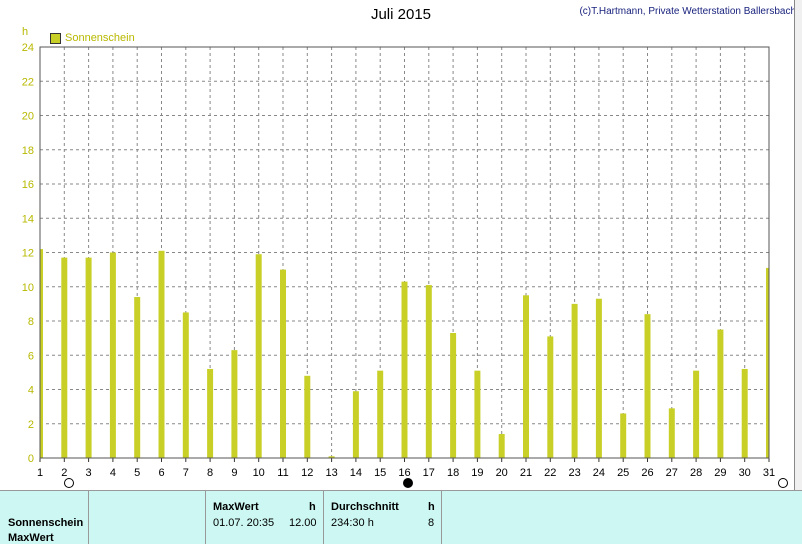  Describe the element at coordinates (307, 473) in the screenshot. I see `x-tick-label: 12` at that location.